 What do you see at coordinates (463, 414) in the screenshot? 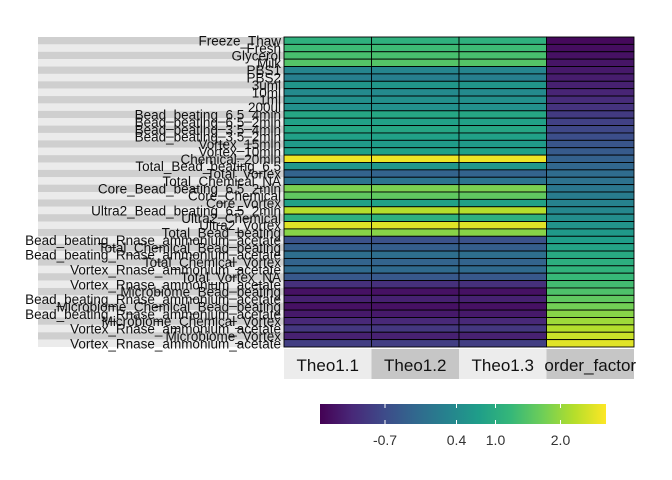
I see `colorbar` at bounding box center [463, 414].